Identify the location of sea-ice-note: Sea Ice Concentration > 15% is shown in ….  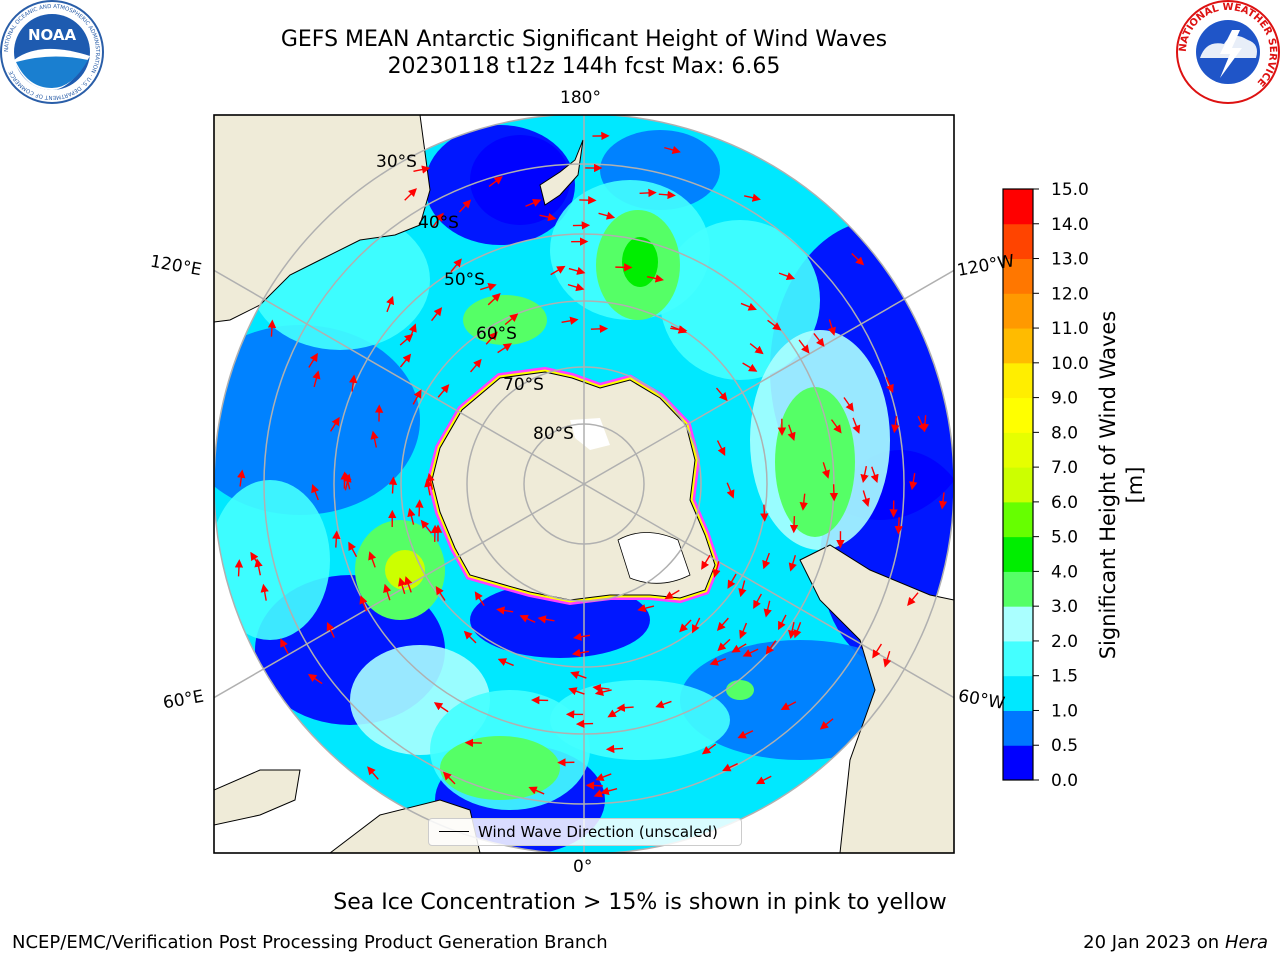
(640, 902).